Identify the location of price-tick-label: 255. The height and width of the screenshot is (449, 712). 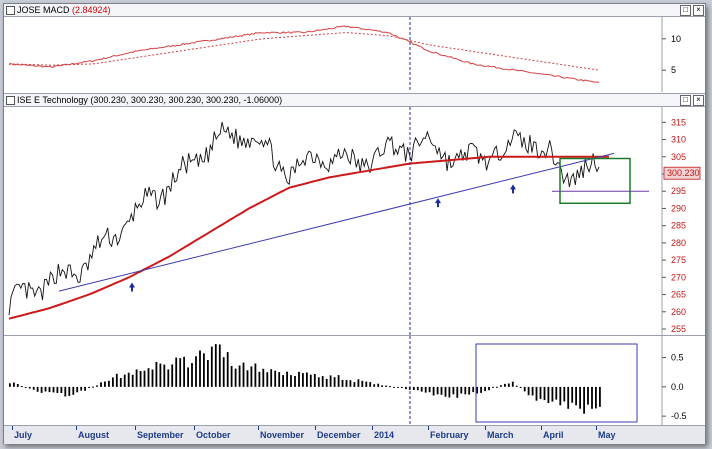
(678, 329).